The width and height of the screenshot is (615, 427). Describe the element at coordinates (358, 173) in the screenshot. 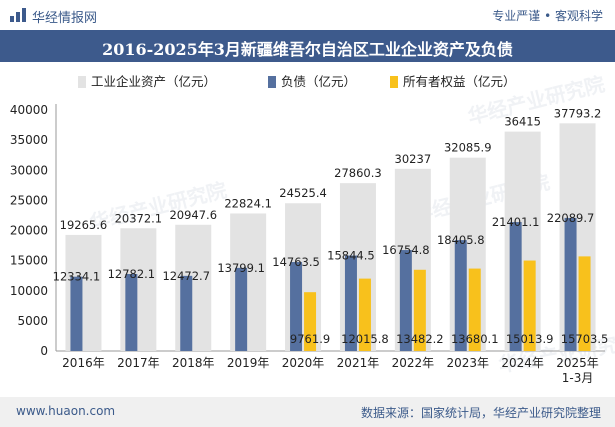

I see `label-assets: 27860.3` at that location.